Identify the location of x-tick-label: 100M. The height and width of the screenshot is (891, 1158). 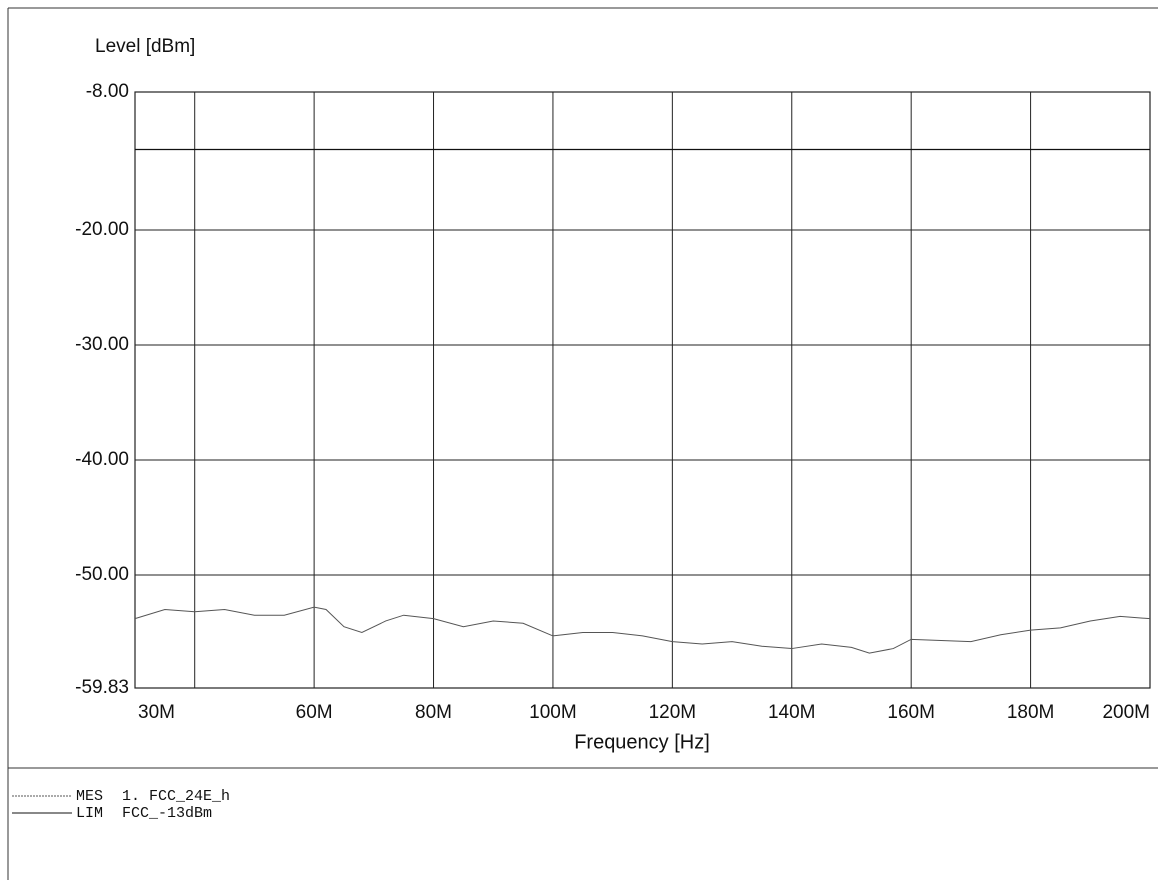
(553, 712).